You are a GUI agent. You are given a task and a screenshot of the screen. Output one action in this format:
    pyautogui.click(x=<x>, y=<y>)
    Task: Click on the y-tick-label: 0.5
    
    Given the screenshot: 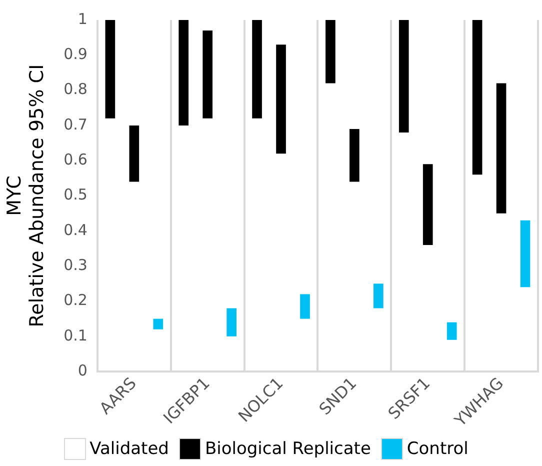 What is the action you would take?
    pyautogui.click(x=76, y=195)
    